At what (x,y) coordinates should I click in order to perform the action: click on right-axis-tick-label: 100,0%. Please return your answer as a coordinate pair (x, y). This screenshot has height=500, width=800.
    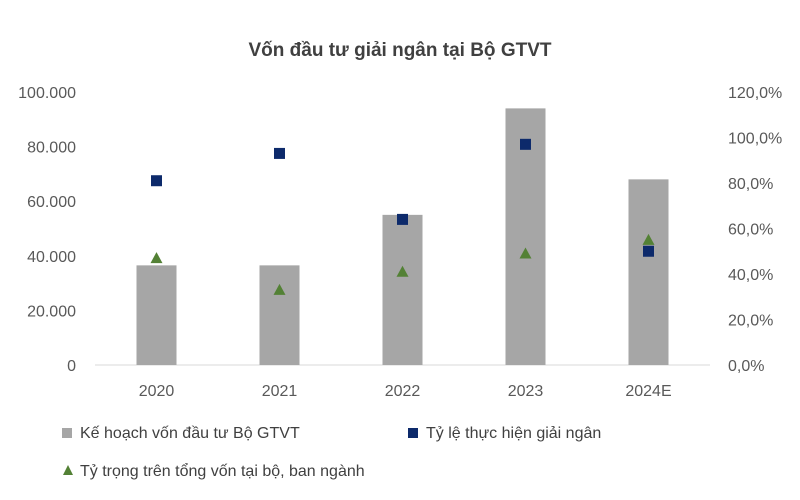
    Looking at the image, I should click on (755, 139).